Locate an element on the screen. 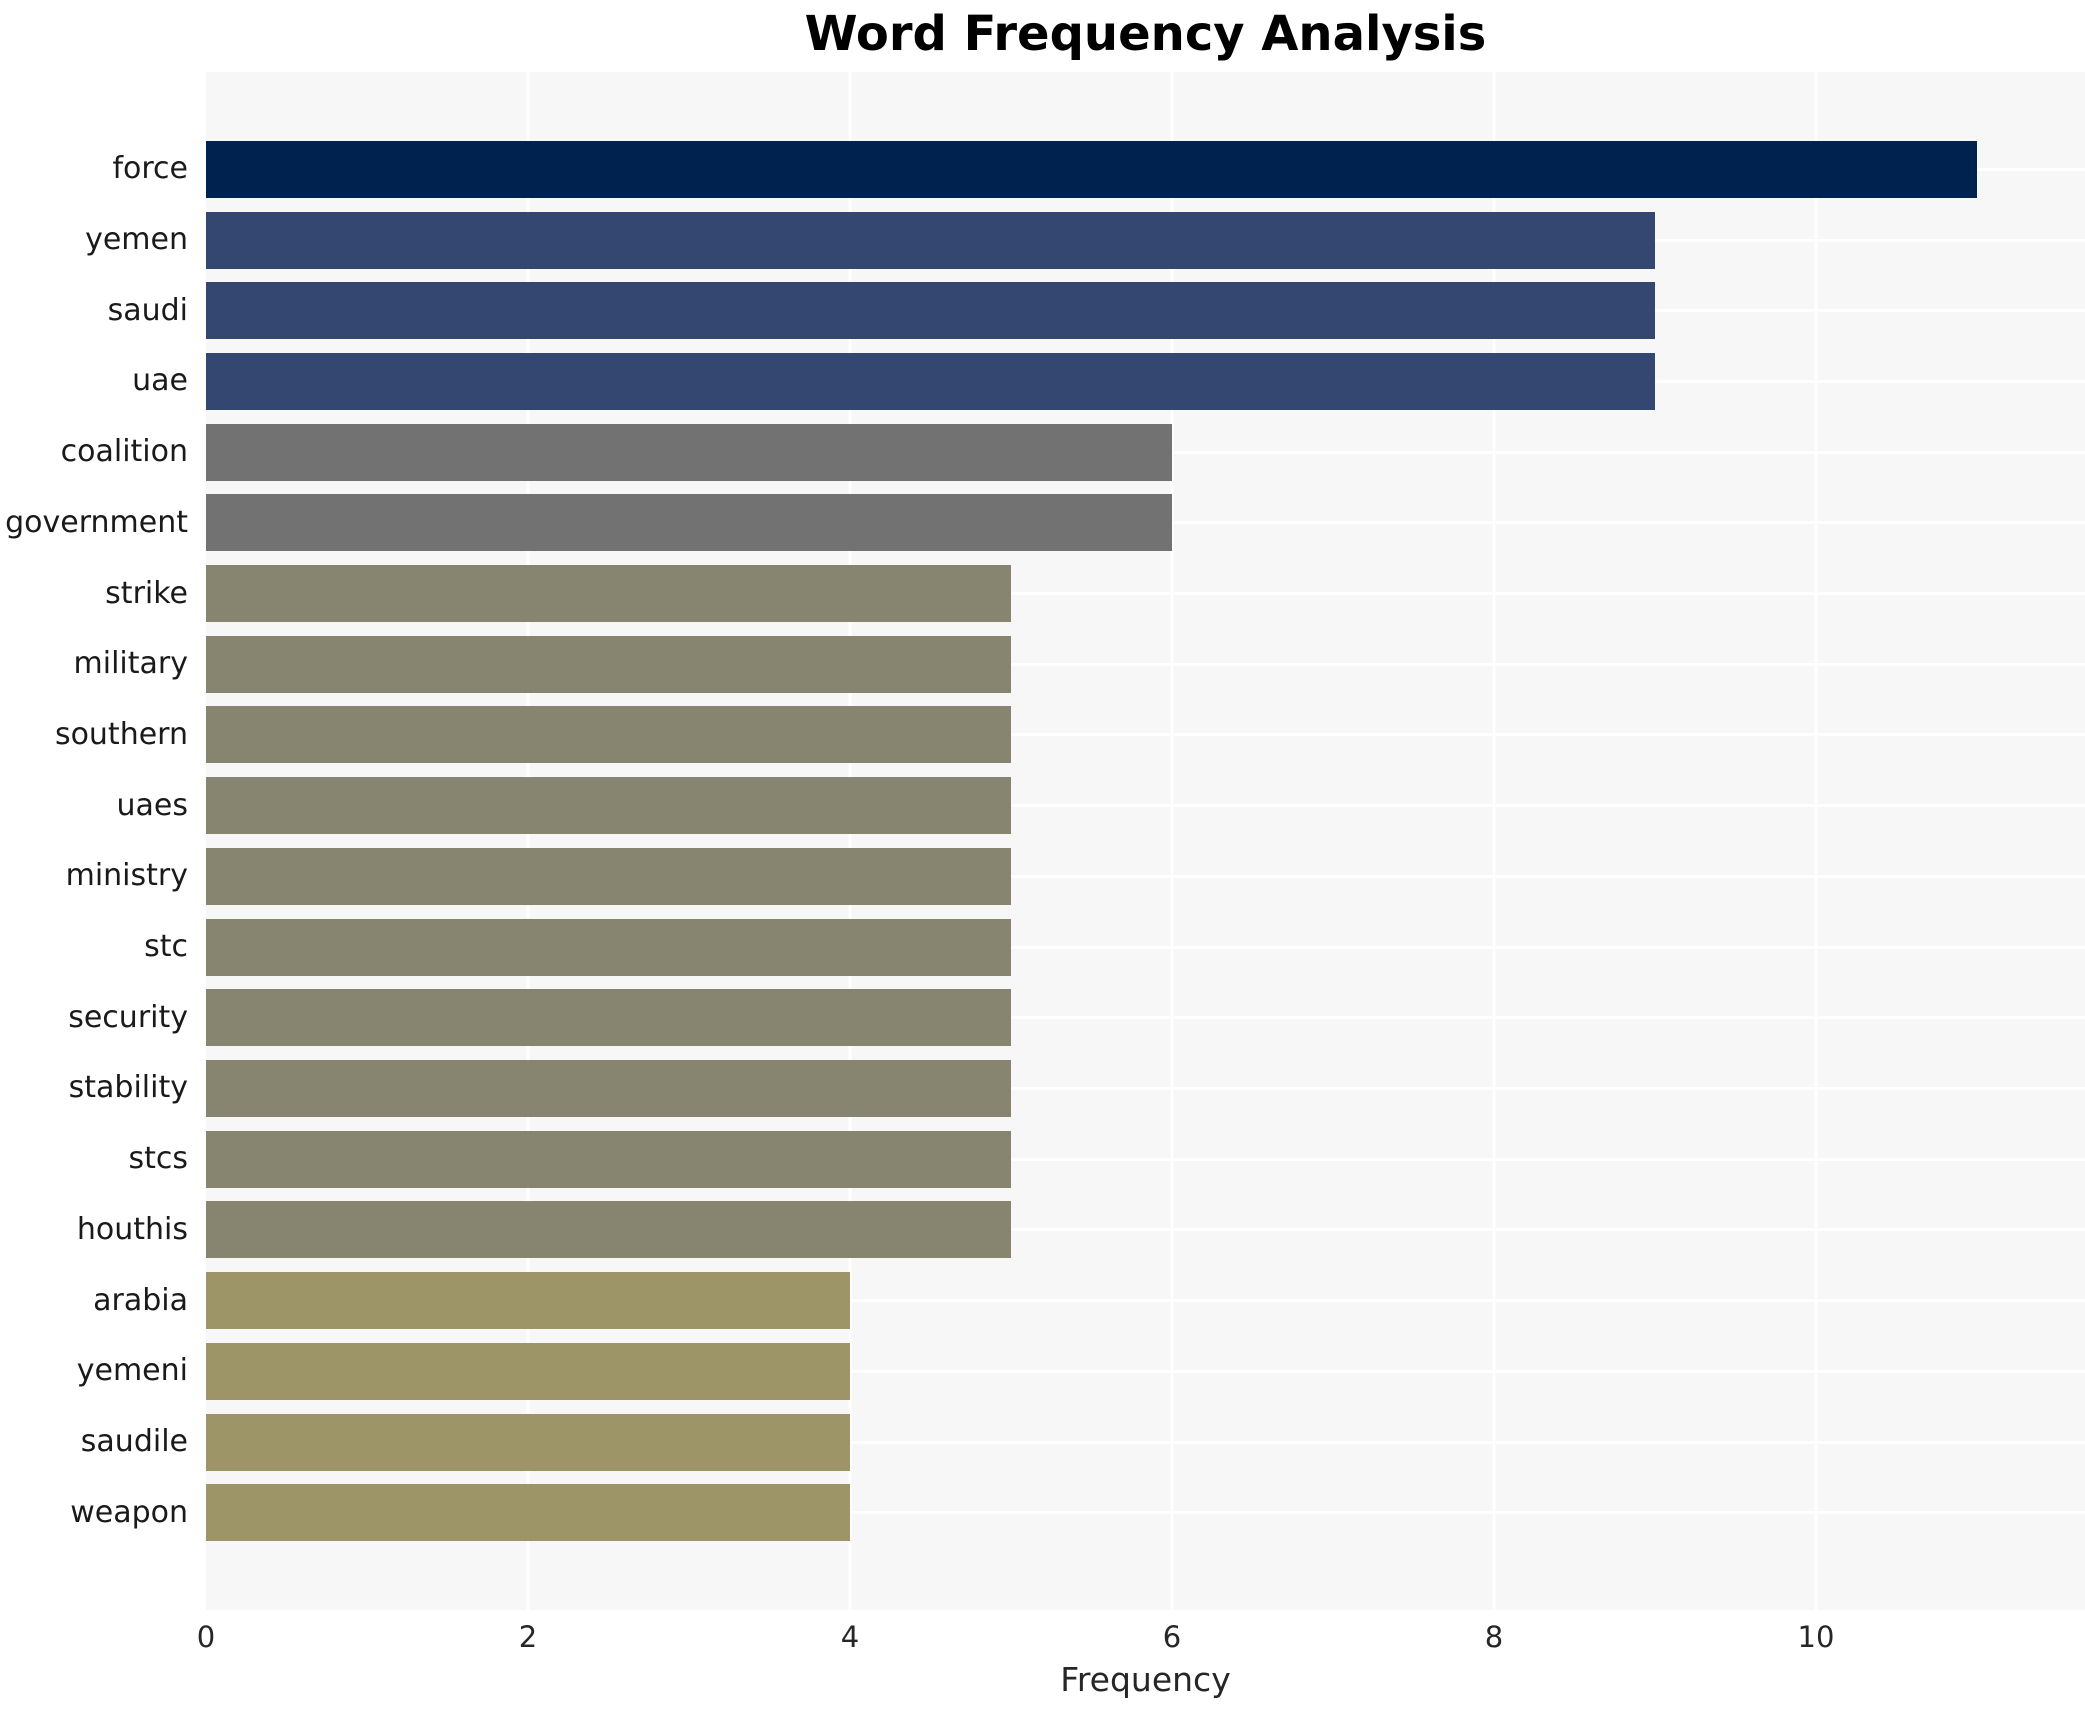 The image size is (2085, 1710). category-label: stc is located at coordinates (166, 947).